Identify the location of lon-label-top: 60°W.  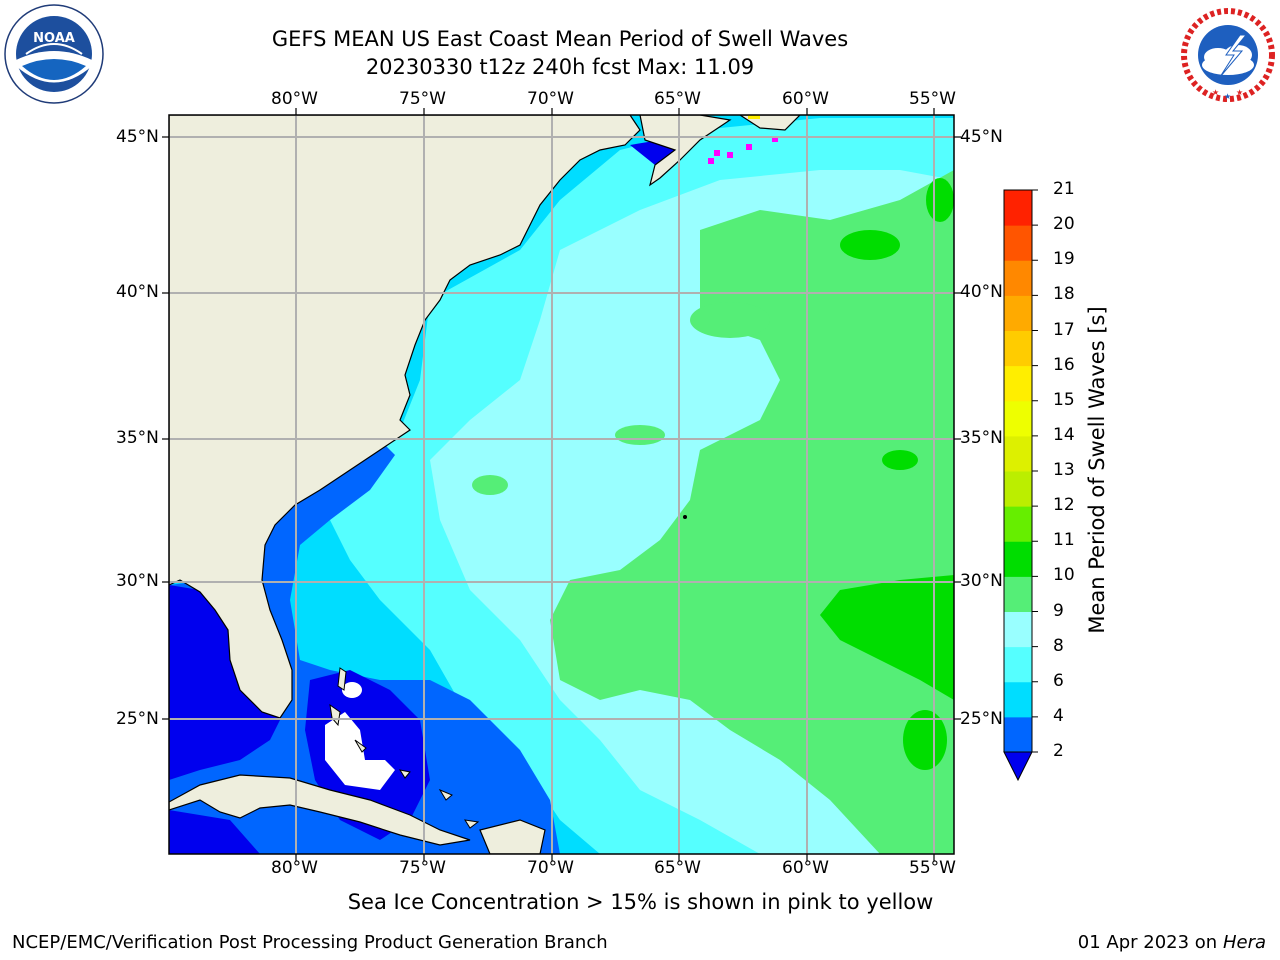
(805, 99).